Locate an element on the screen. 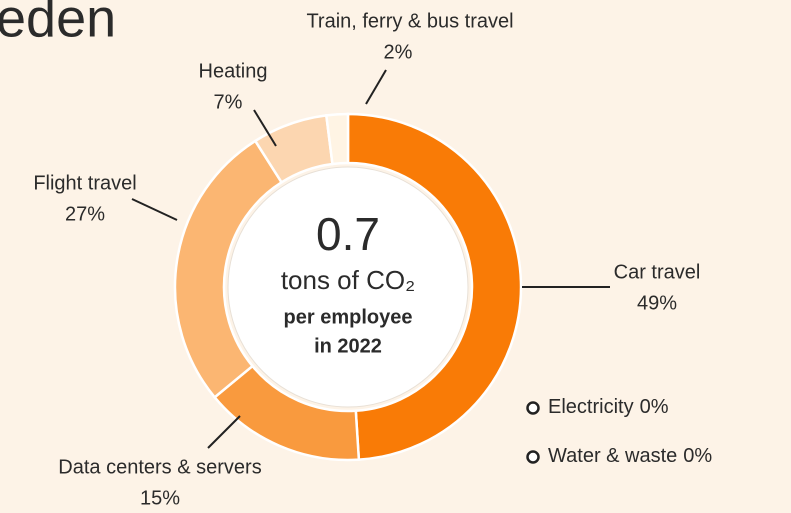  center-unit: tons of CO₂ is located at coordinates (348, 280).